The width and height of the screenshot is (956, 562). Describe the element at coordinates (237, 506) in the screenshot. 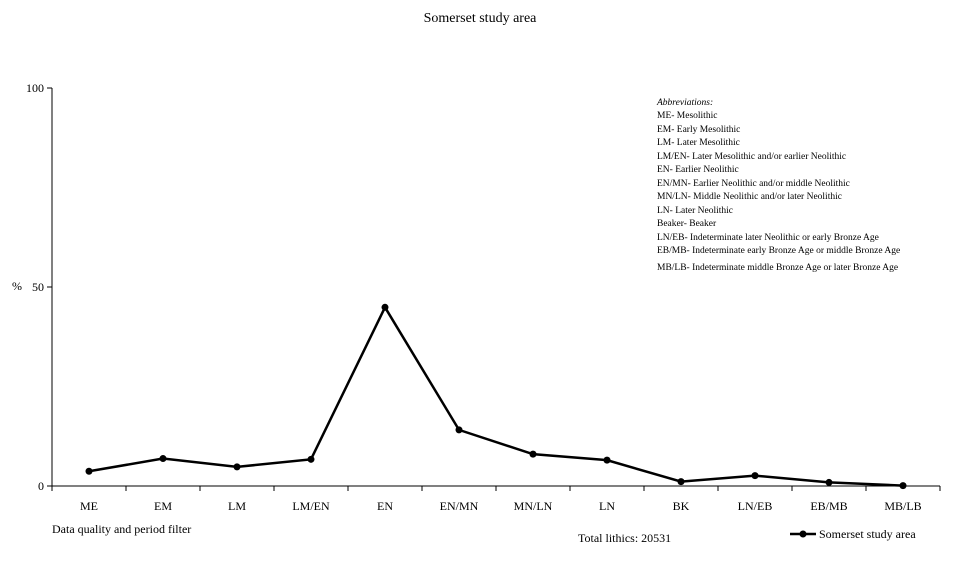

I see `x-tick-label: LM` at that location.